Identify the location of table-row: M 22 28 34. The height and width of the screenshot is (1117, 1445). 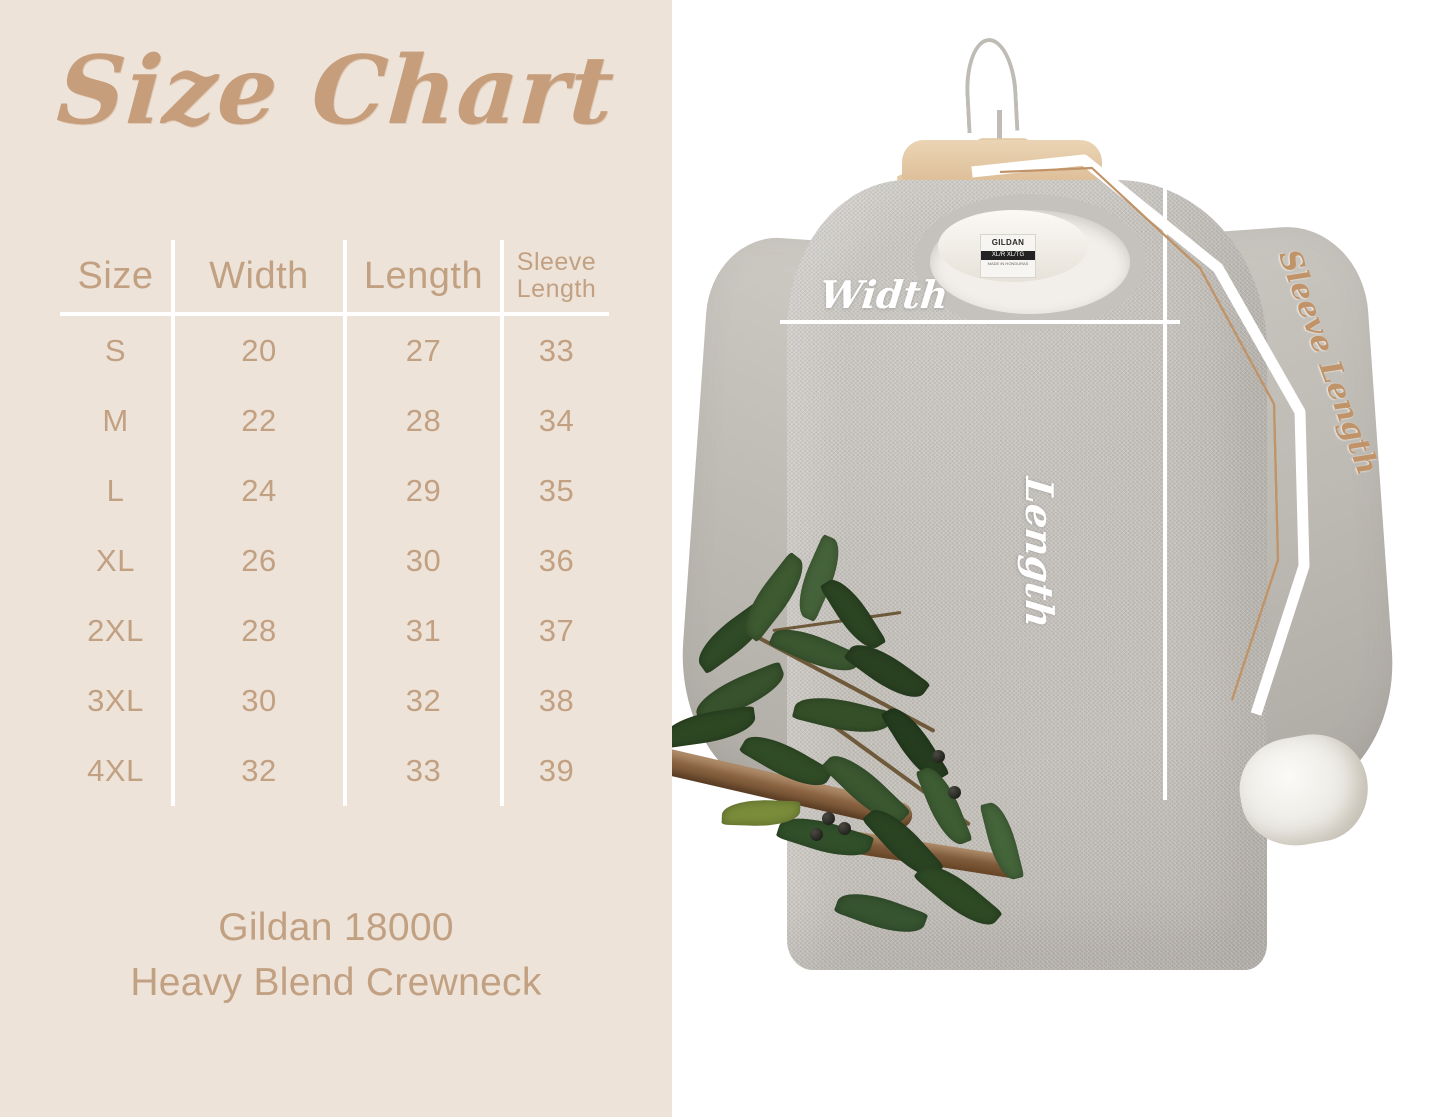
(334, 421).